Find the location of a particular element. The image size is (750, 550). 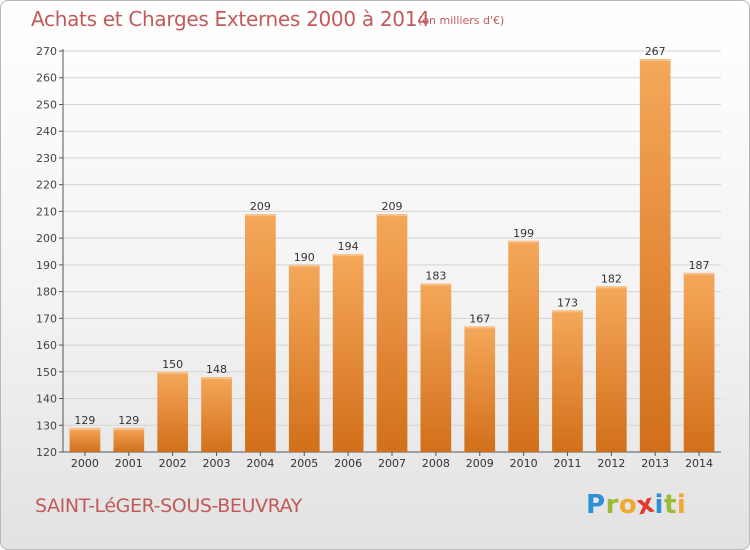

bar-2004 is located at coordinates (260, 333).